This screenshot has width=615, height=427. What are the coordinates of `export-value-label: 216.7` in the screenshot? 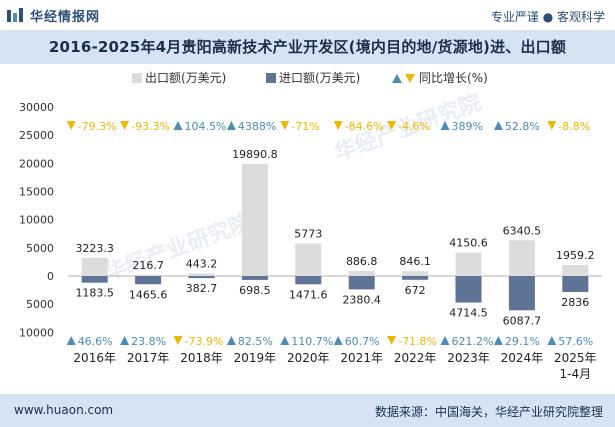 It's located at (148, 265).